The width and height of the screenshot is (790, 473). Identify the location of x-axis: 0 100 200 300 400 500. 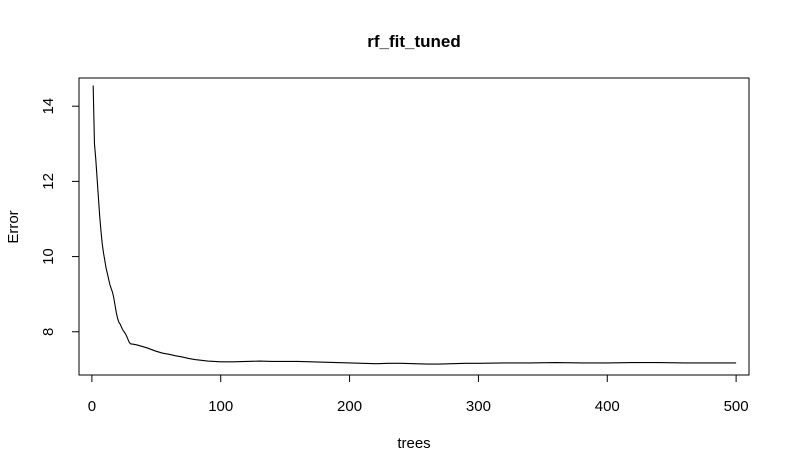
(418, 394).